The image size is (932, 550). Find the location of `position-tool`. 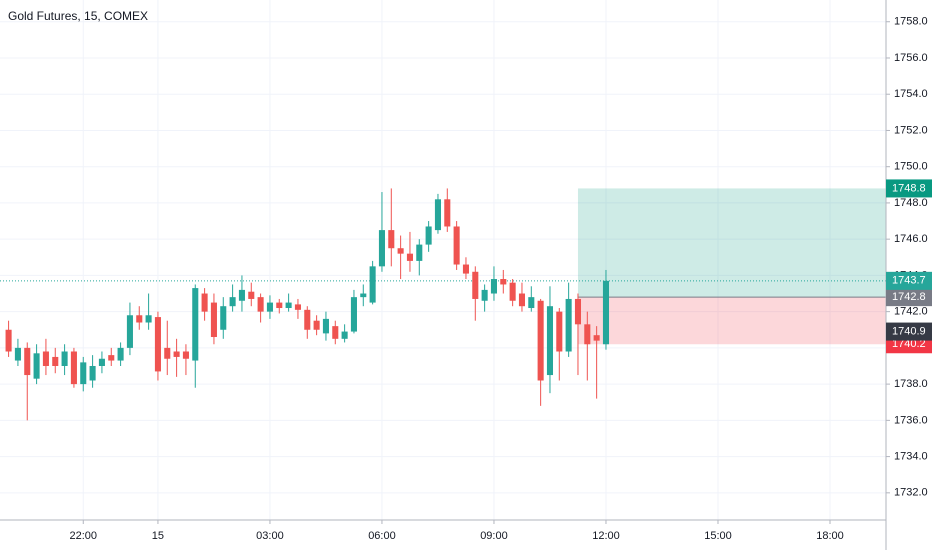

position-tool is located at coordinates (731, 266).